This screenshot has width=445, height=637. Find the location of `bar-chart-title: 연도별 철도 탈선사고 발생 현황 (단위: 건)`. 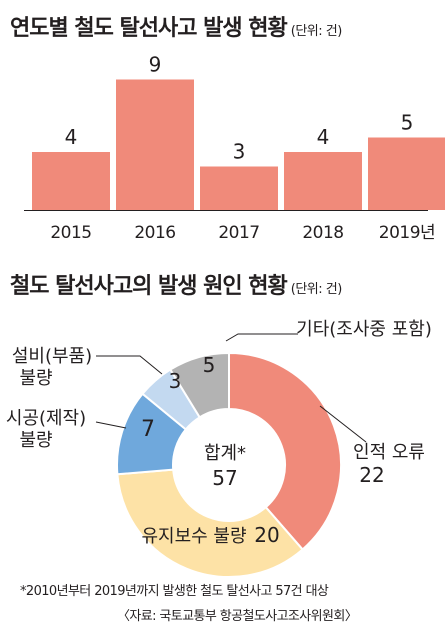

bar-chart-title: 연도별 철도 탈선사고 발생 현황 (단위: 건) is located at coordinates (176, 26).